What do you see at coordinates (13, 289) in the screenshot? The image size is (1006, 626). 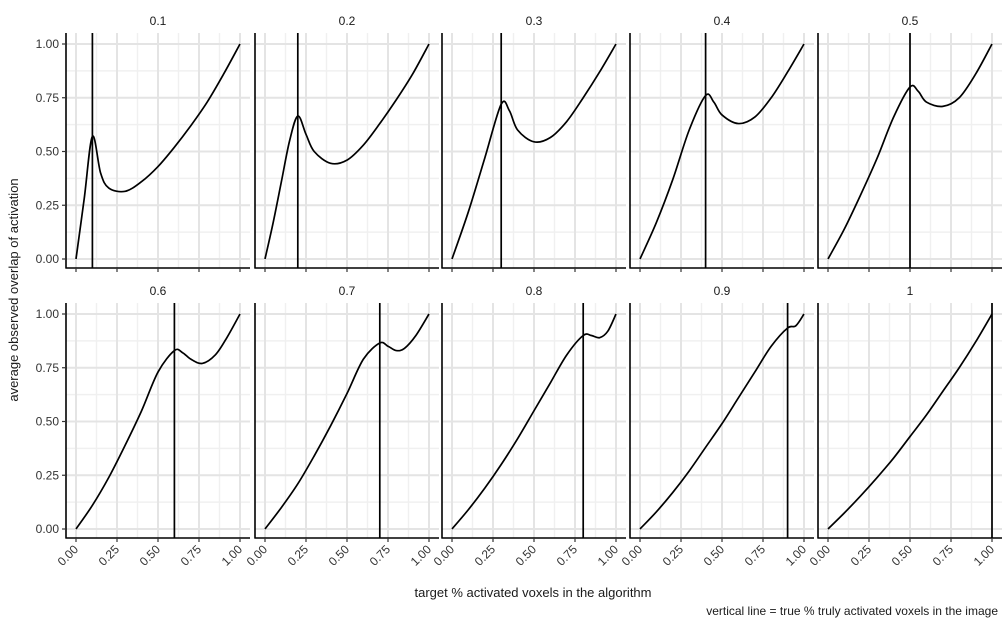 I see `y-axis-label: average observed overlap of activation` at bounding box center [13, 289].